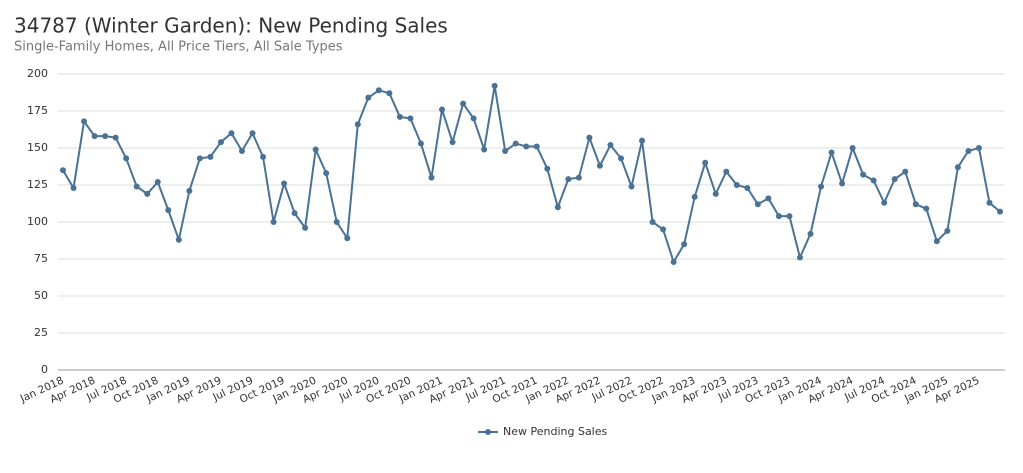  What do you see at coordinates (37, 110) in the screenshot?
I see `y-tick-label: 175` at bounding box center [37, 110].